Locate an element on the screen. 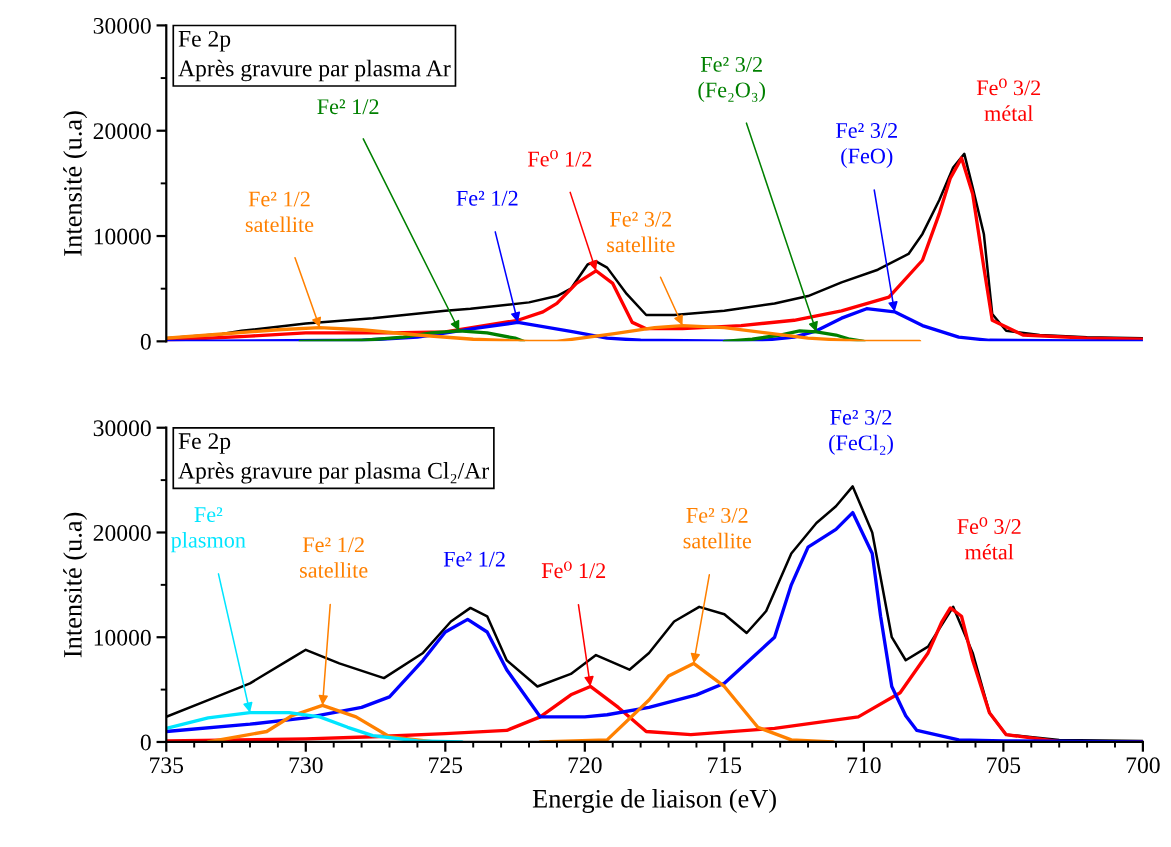  x-tick-label: 730 is located at coordinates (306, 765).